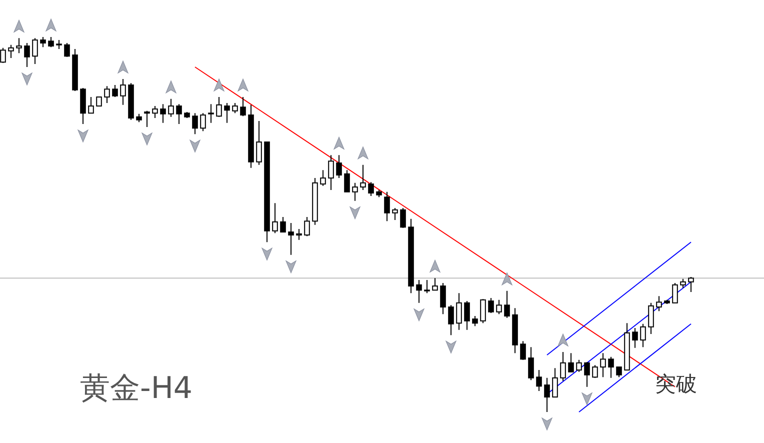 This screenshot has height=443, width=764. What do you see at coordinates (676, 384) in the screenshot?
I see `annotation: 突破` at bounding box center [676, 384].